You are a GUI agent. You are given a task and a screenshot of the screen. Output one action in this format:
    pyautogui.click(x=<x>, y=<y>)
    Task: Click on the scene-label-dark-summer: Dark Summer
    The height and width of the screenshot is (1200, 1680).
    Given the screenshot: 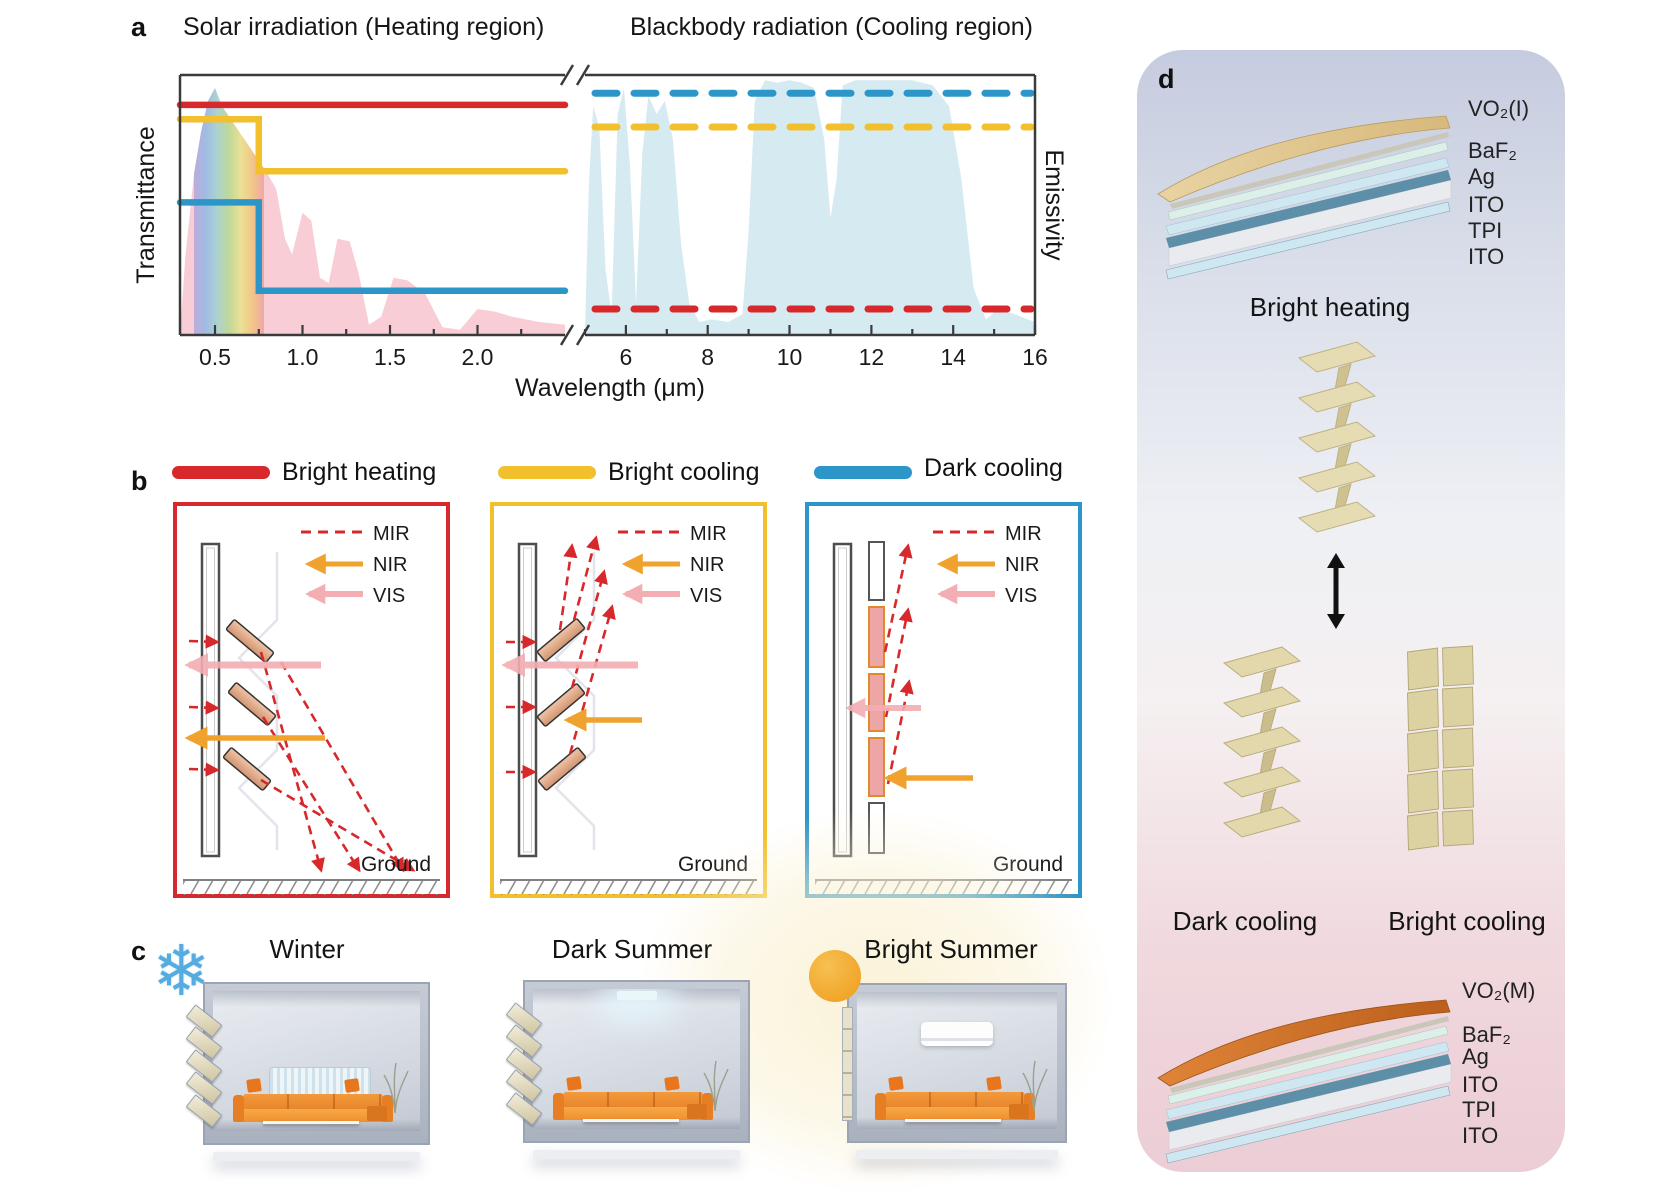 What is the action you would take?
    pyautogui.click(x=632, y=949)
    